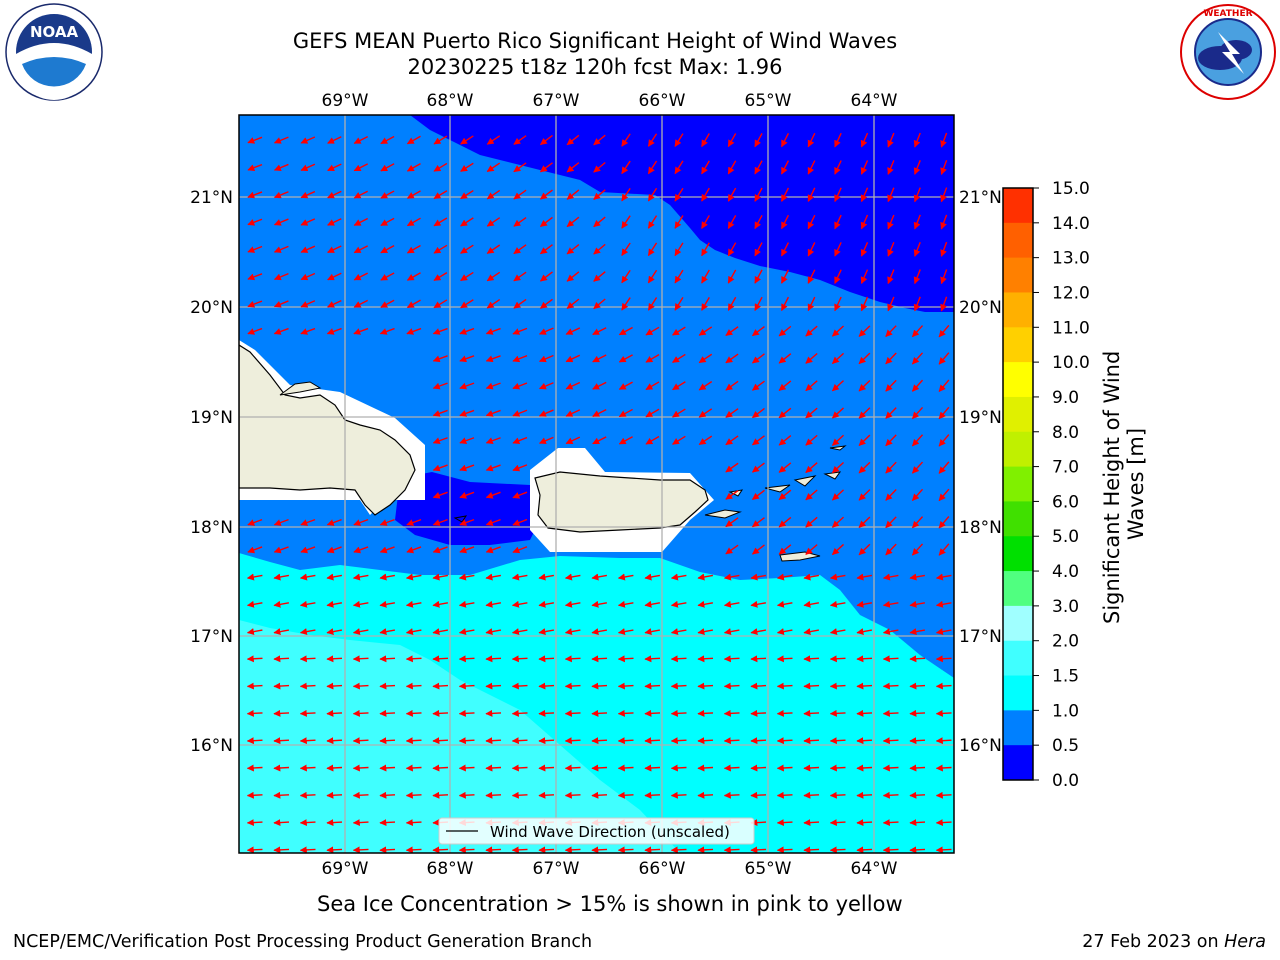 The height and width of the screenshot is (960, 1280). Describe the element at coordinates (610, 832) in the screenshot. I see `legend-label: Wind Wave Direction (unscaled)` at that location.